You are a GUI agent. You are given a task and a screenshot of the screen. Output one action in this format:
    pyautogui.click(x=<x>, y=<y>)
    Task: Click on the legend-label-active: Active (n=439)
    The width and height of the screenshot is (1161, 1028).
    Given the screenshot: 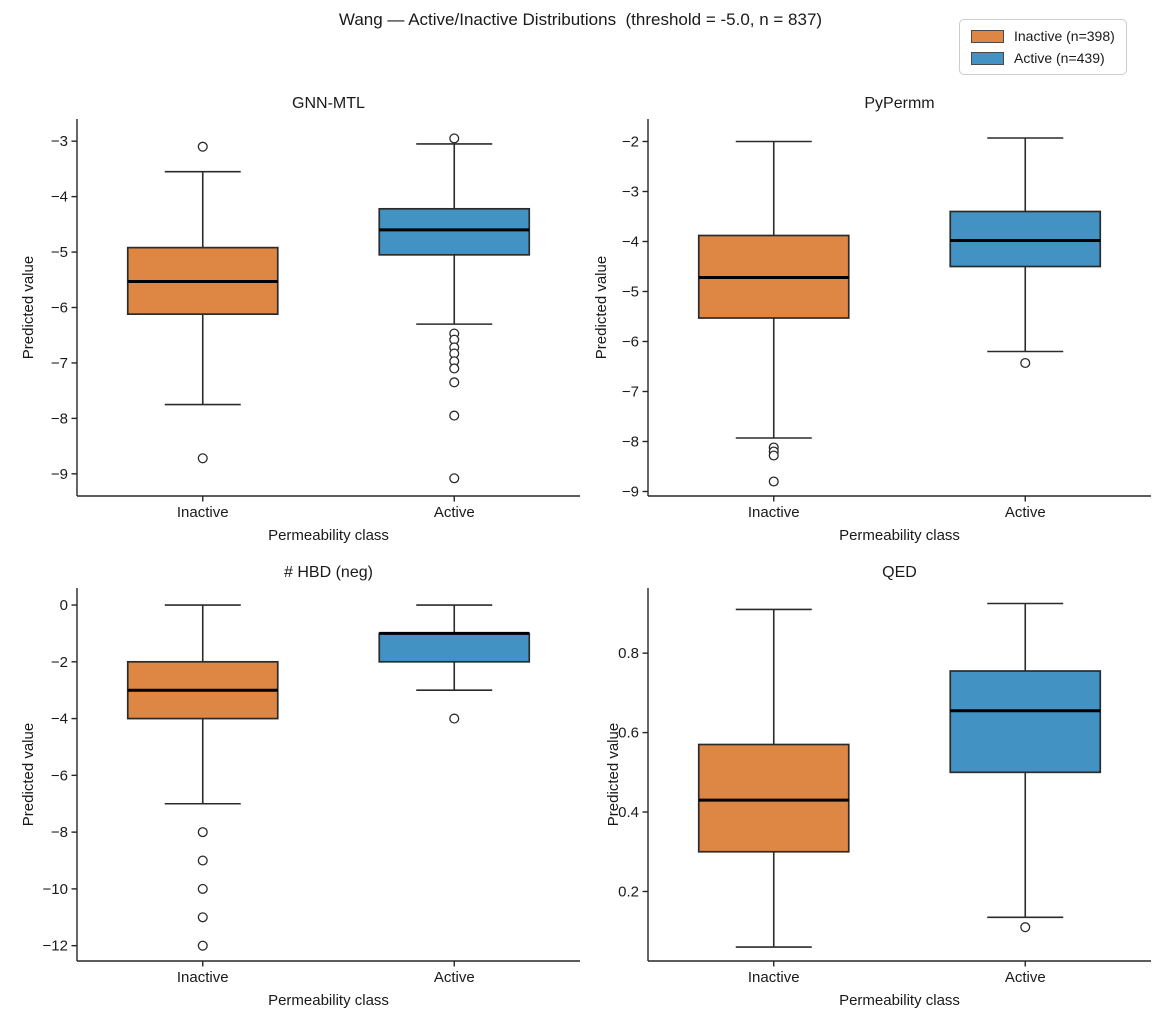 What is the action you would take?
    pyautogui.click(x=1059, y=58)
    